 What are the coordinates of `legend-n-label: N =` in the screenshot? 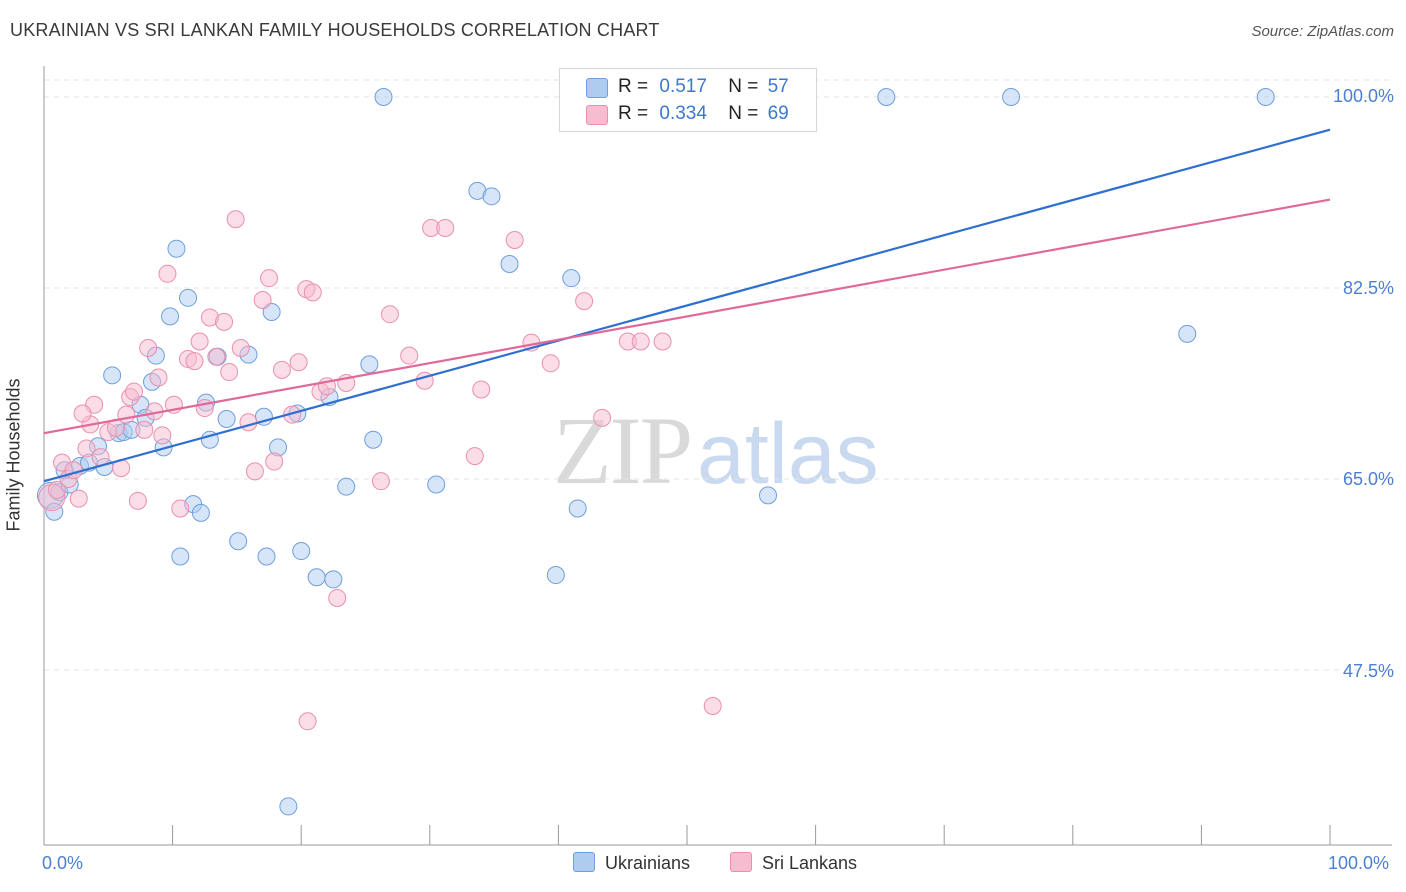 It's located at (743, 113).